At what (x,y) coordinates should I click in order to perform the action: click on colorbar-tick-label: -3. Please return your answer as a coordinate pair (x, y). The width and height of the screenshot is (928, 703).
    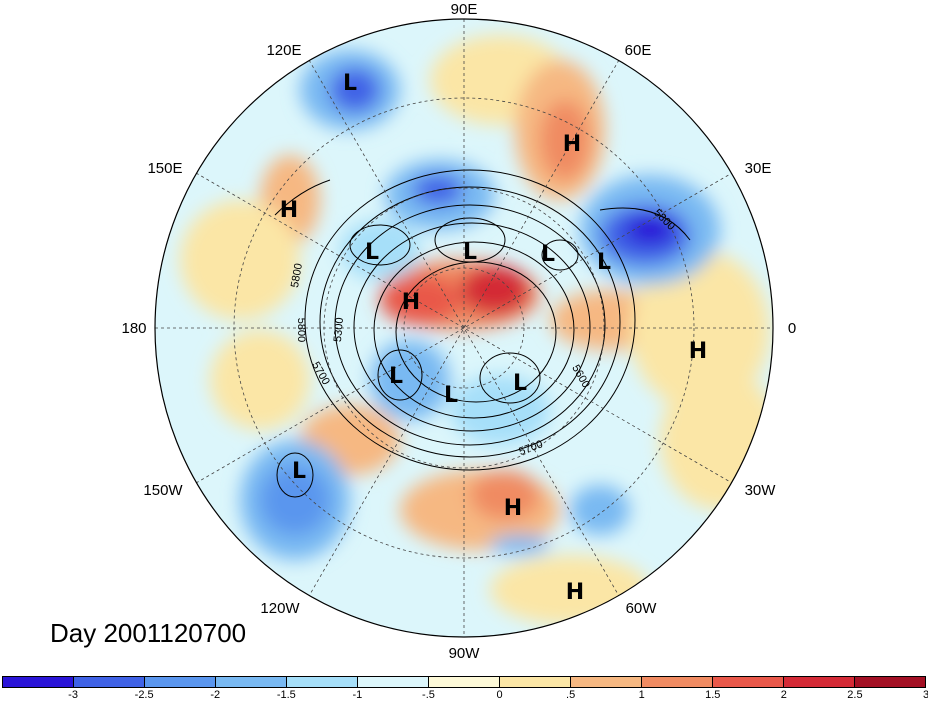
    Looking at the image, I should click on (73, 695).